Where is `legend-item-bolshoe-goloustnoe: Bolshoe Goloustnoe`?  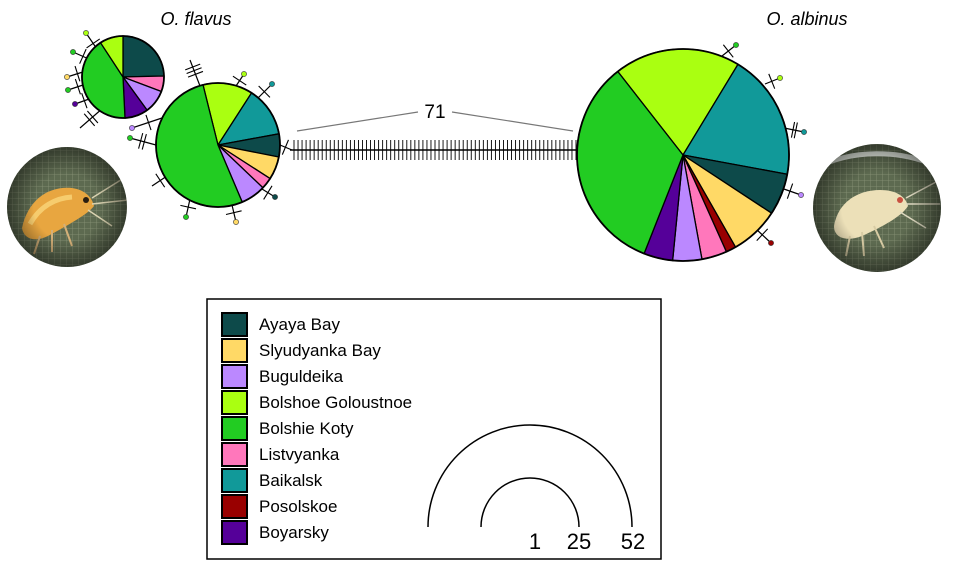
legend-item-bolshoe-goloustnoe: Bolshoe Goloustnoe is located at coordinates (316, 402).